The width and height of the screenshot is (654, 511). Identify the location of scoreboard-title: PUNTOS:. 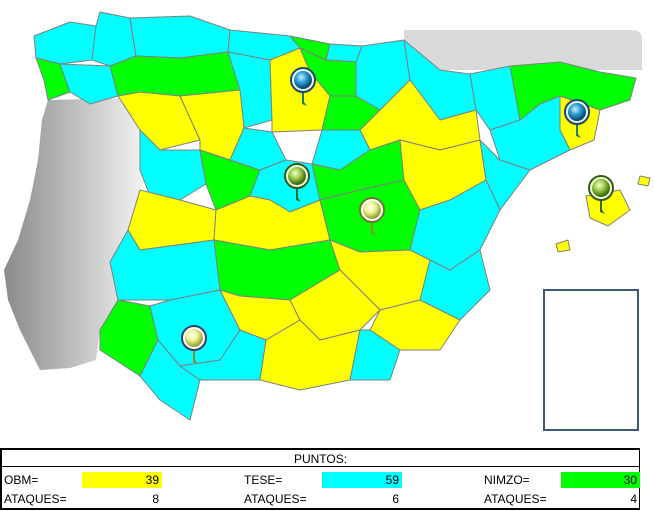
(320, 459).